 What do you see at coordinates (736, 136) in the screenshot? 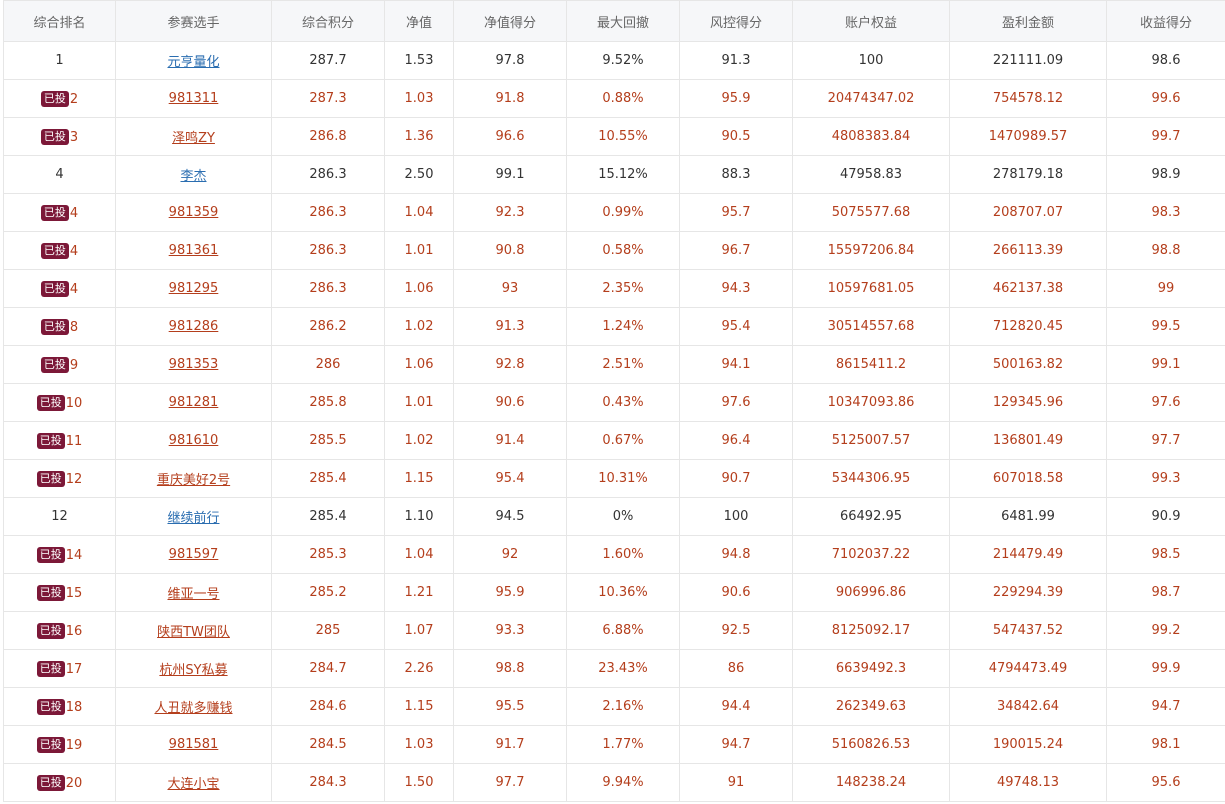
I see `risk-score-cell: 90.5` at bounding box center [736, 136].